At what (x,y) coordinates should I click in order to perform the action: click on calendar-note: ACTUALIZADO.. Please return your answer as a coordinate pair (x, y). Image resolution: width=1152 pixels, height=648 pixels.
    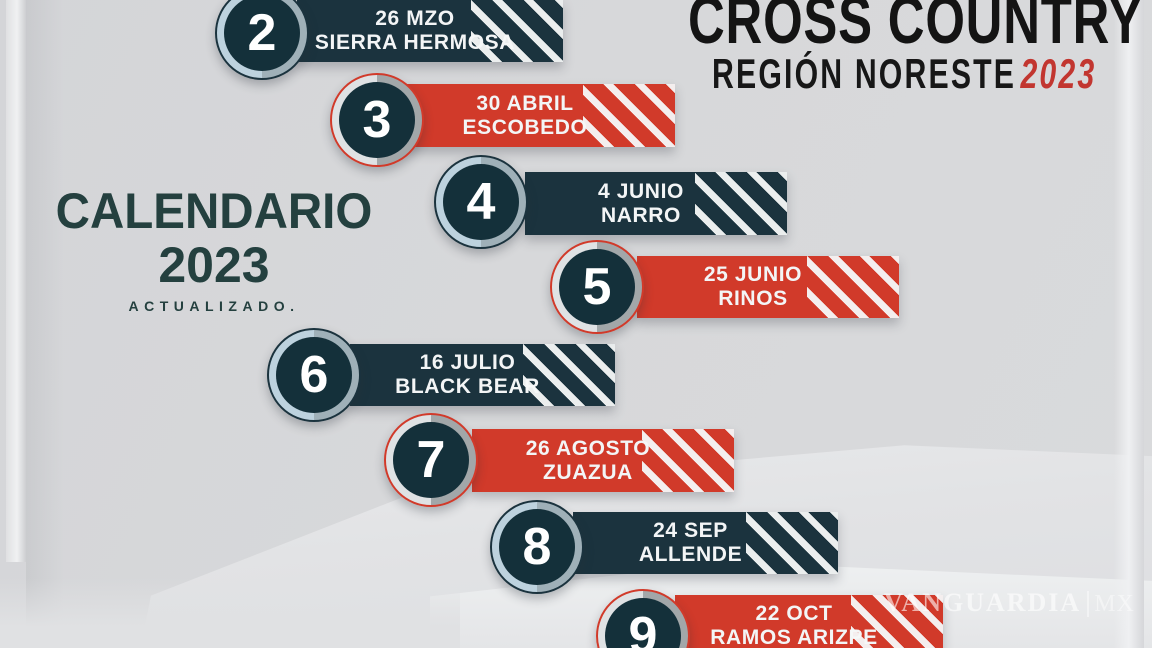
    Looking at the image, I should click on (214, 306).